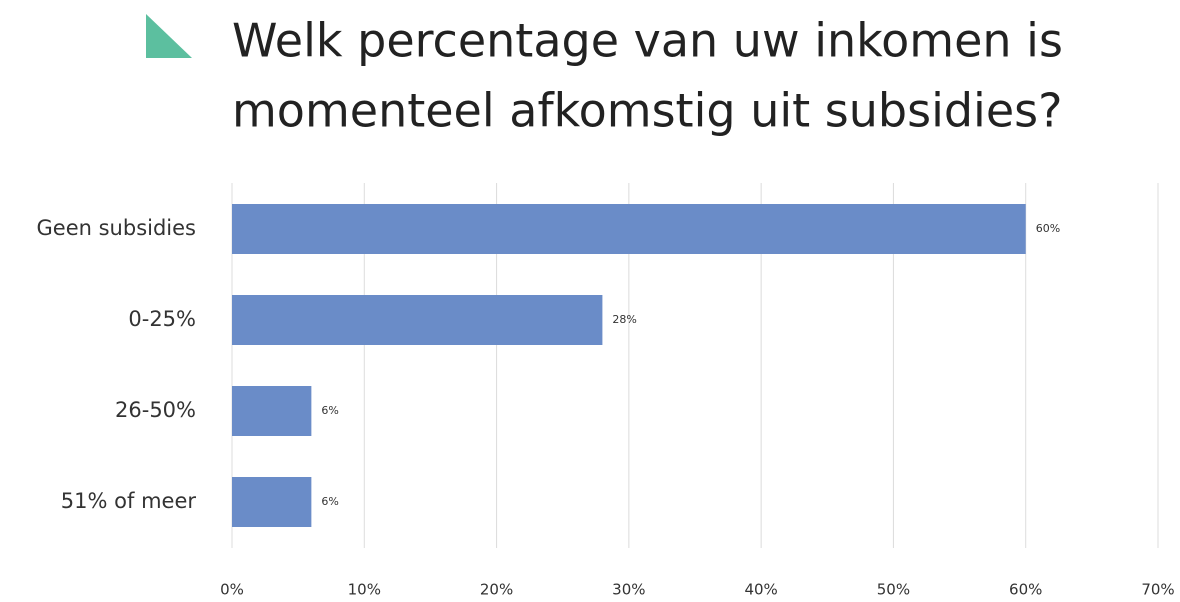 The image size is (1180, 602). What do you see at coordinates (155, 410) in the screenshot?
I see `y-tick-label: 26-50%` at bounding box center [155, 410].